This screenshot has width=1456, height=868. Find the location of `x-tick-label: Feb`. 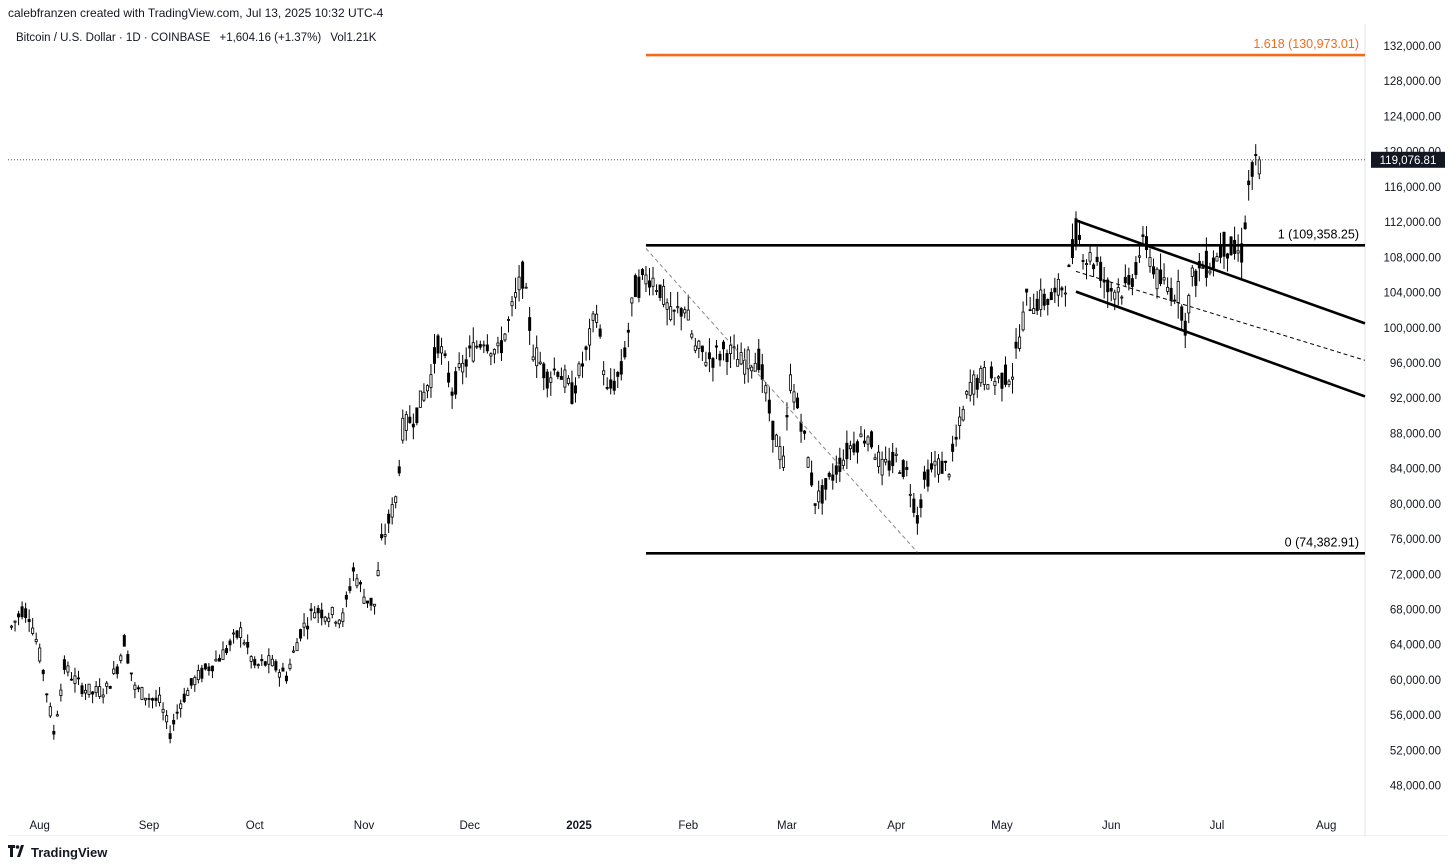

x-tick-label: Feb is located at coordinates (688, 826).